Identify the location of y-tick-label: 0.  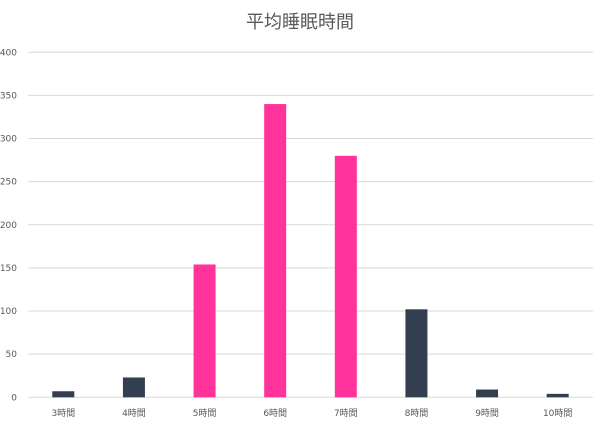
(14, 398).